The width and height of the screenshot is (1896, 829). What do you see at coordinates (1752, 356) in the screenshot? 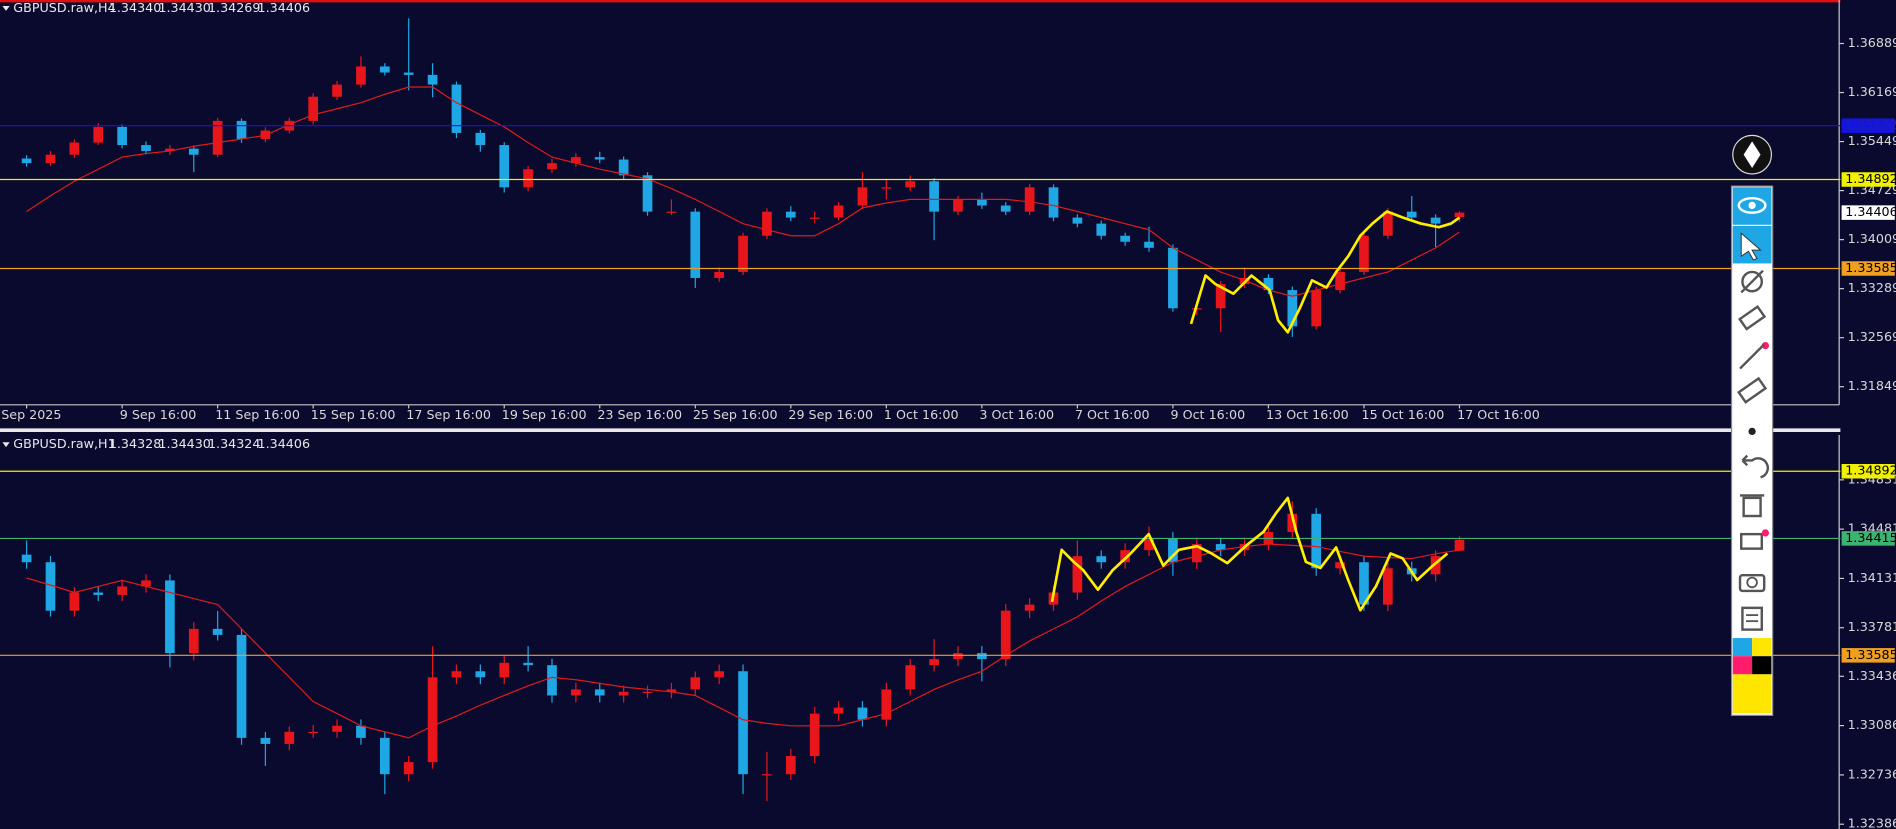
I see `line-tool` at bounding box center [1752, 356].